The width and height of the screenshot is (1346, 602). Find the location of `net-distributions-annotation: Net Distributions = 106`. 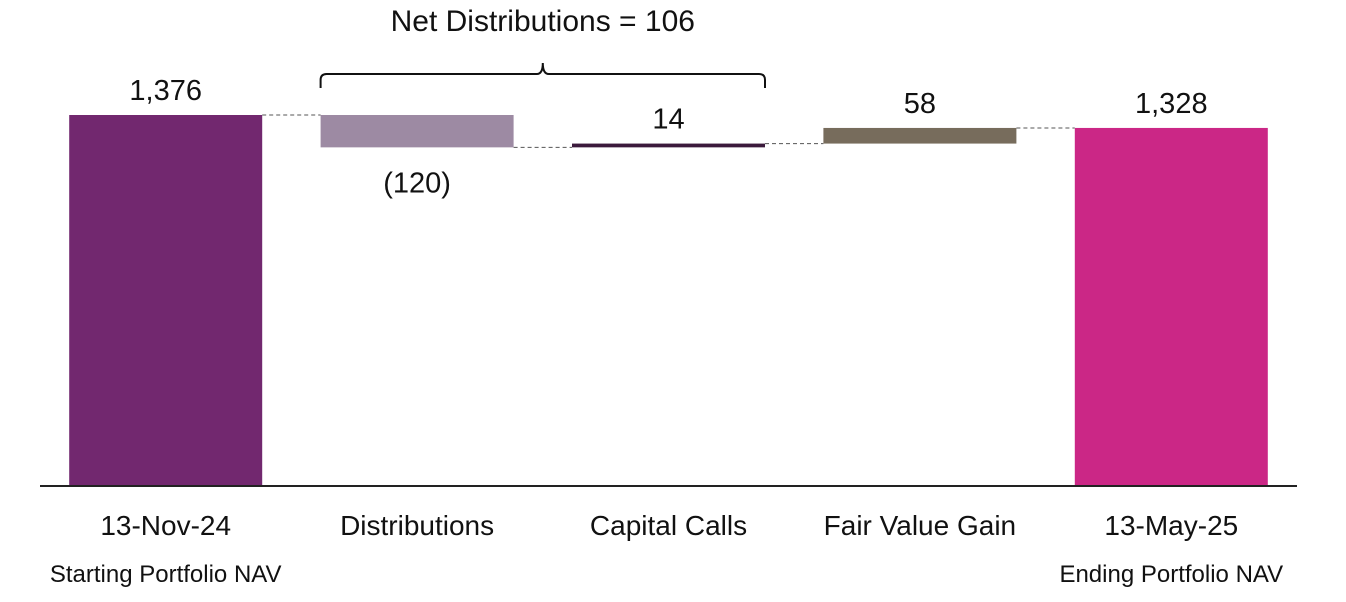

net-distributions-annotation: Net Distributions = 106 is located at coordinates (542, 46).